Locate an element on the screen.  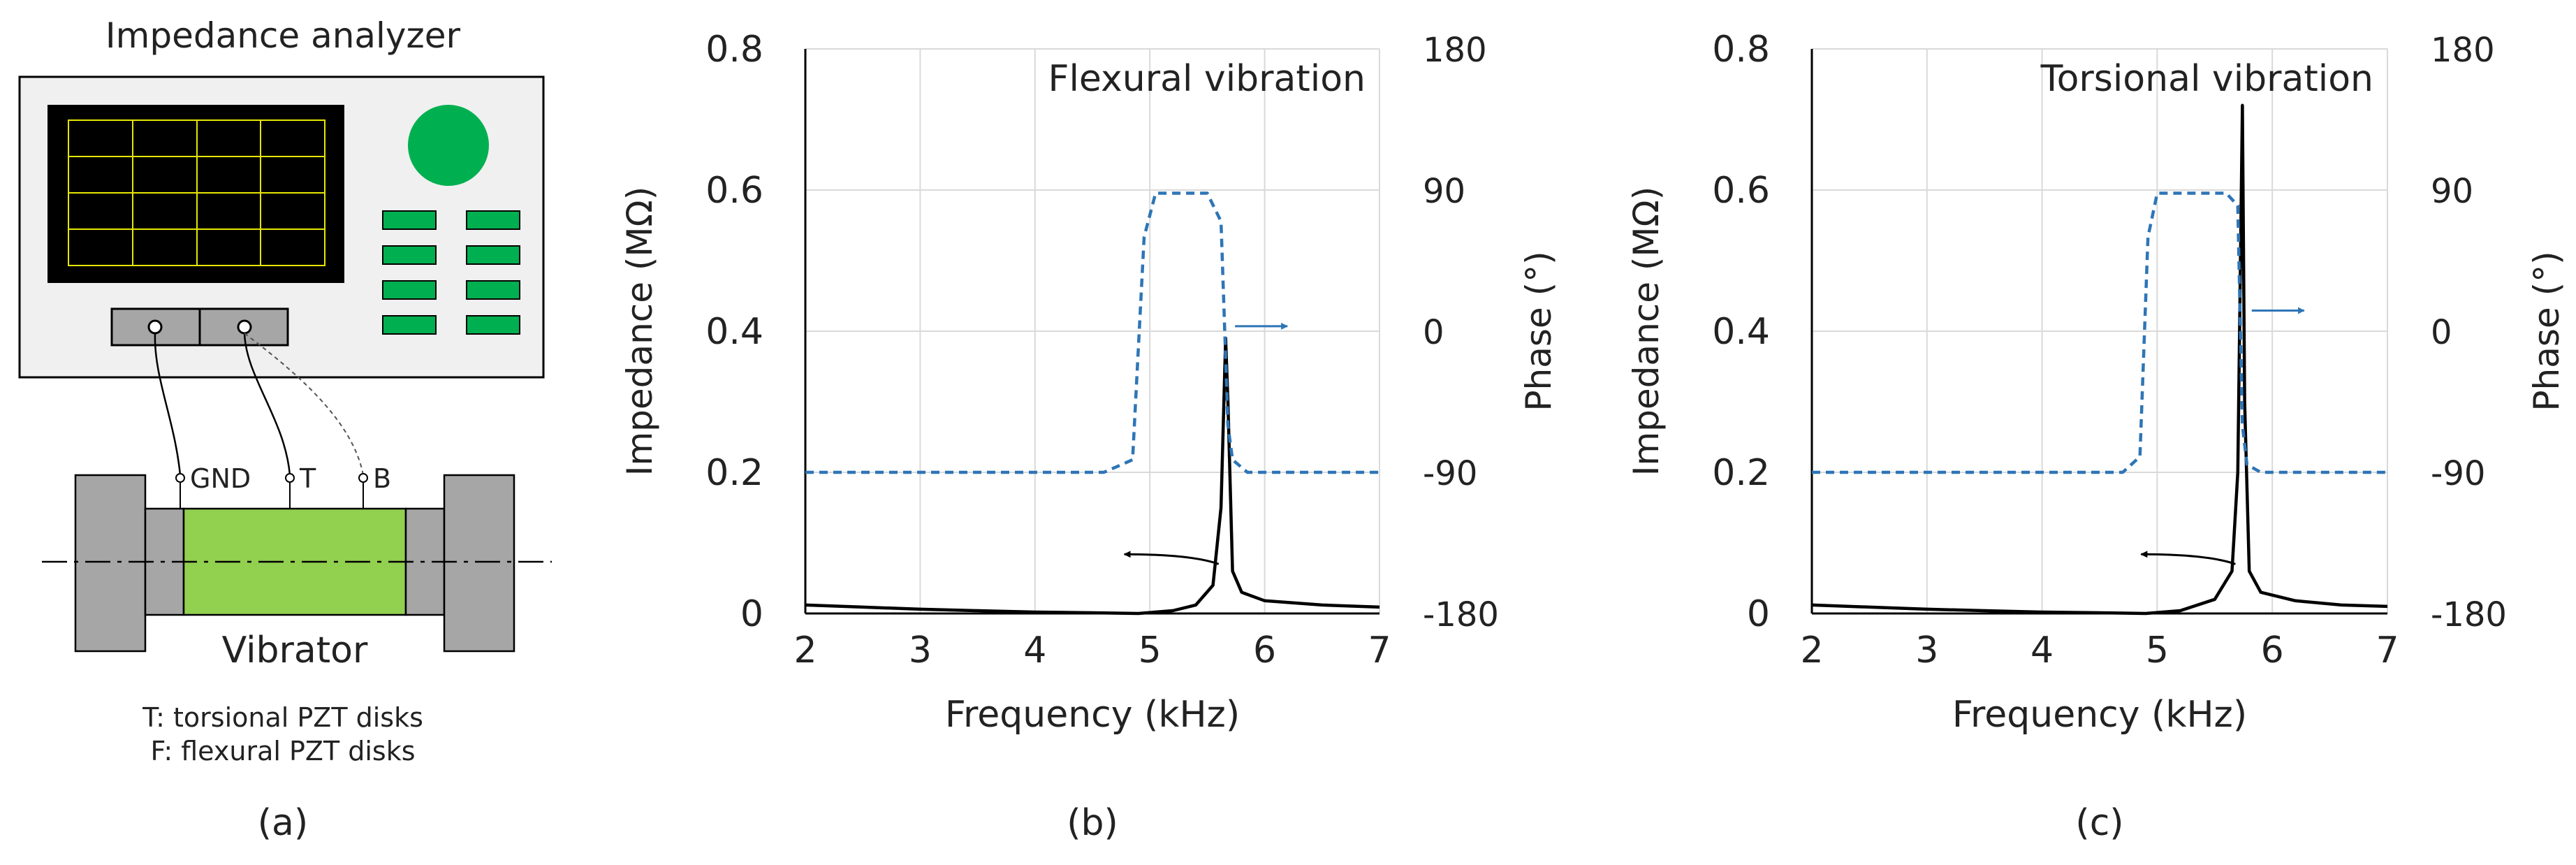
panel-caption: (c) is located at coordinates (2099, 823).